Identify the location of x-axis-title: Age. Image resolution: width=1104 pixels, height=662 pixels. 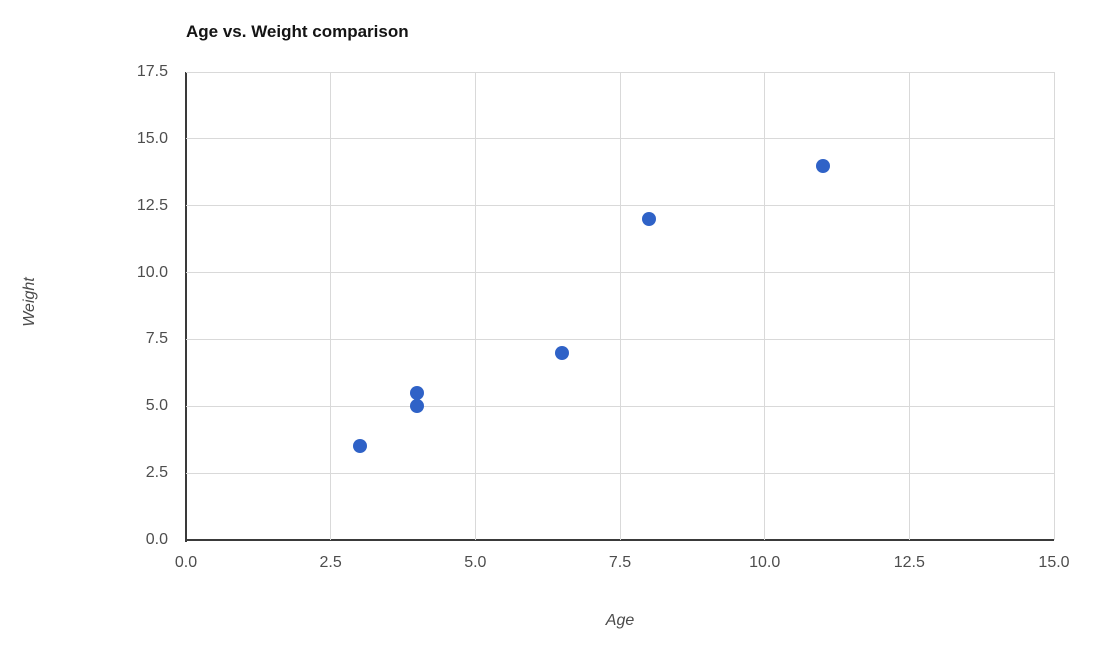
(620, 620).